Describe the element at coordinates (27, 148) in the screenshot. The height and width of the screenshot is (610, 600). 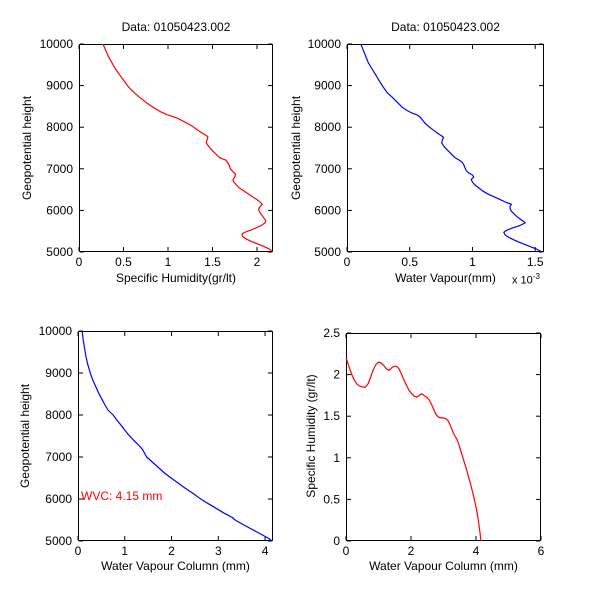
I see `subplot-1-ylabel: Geopotential height` at that location.